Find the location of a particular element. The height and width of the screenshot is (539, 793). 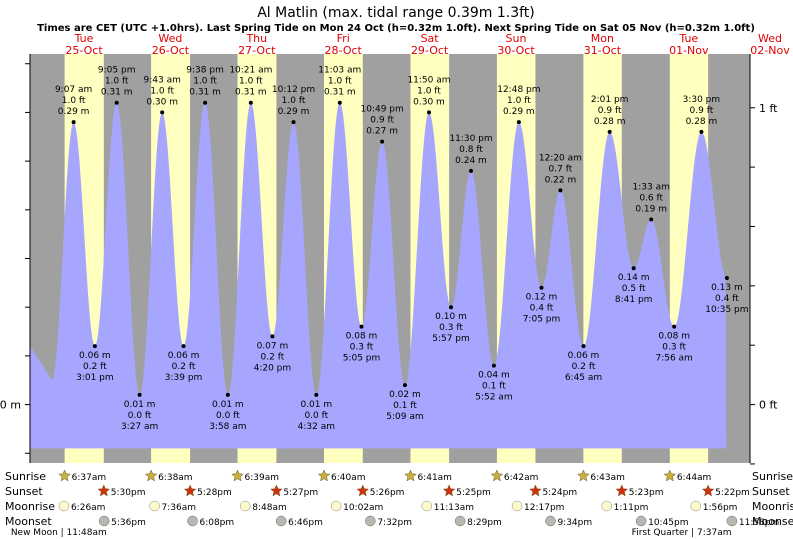

low-tide-meters: 0.02 m is located at coordinates (405, 395).